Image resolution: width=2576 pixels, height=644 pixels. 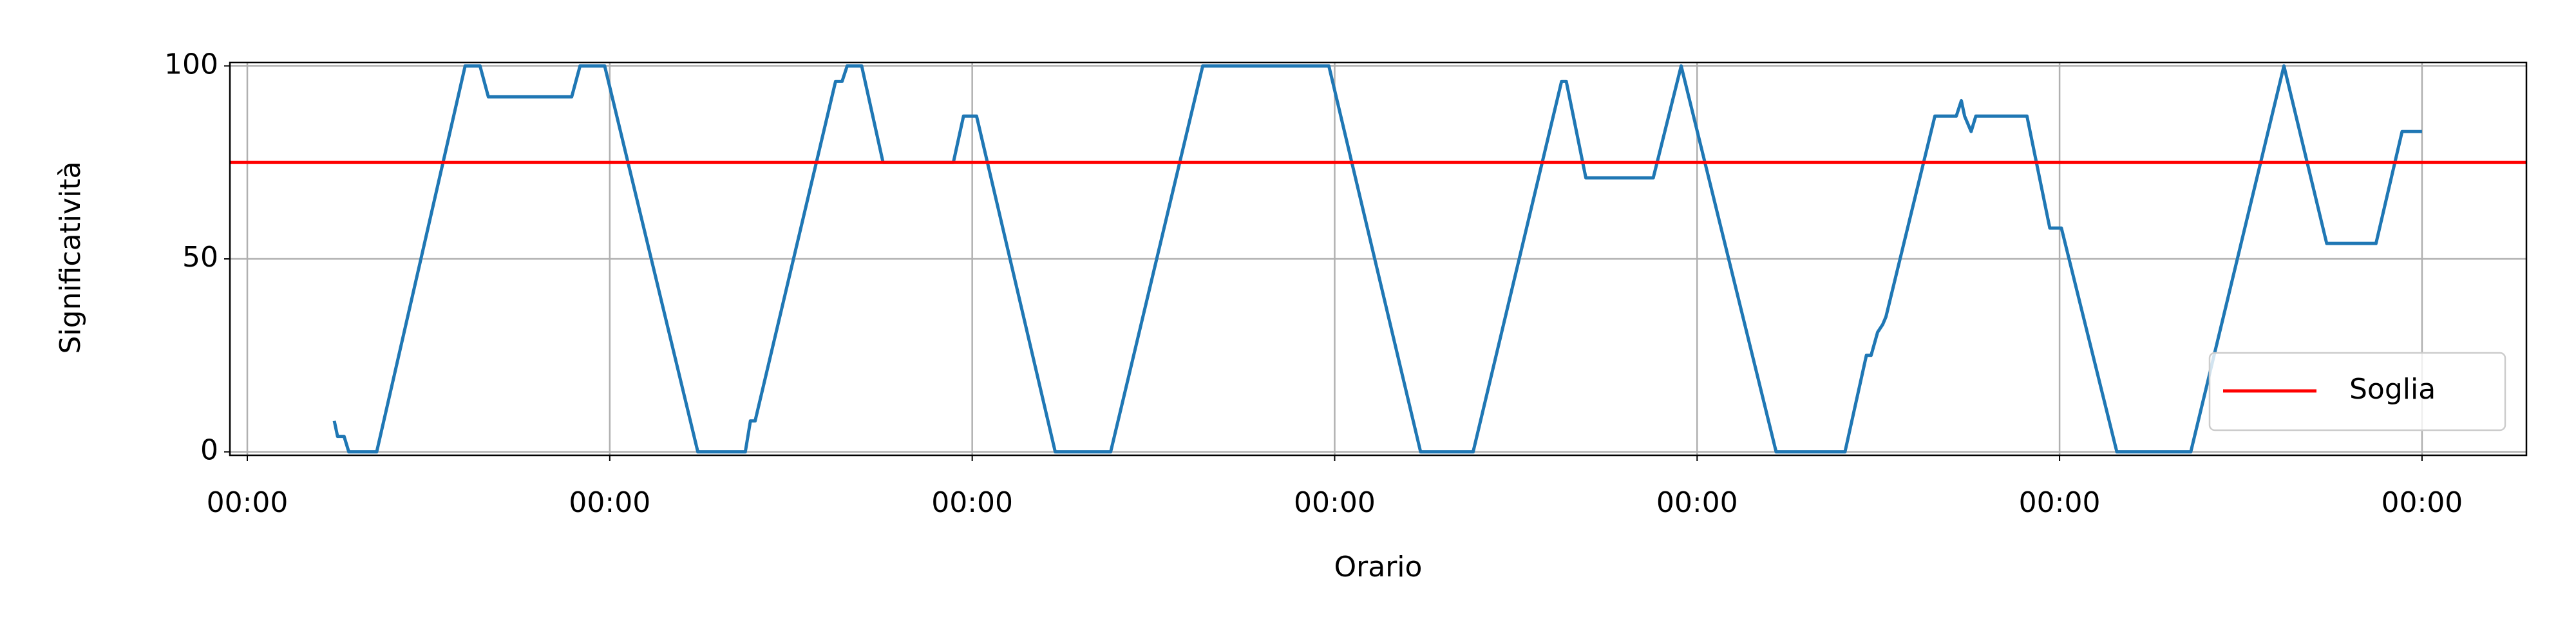 What do you see at coordinates (200, 257) in the screenshot?
I see `y-tick-label: 50` at bounding box center [200, 257].